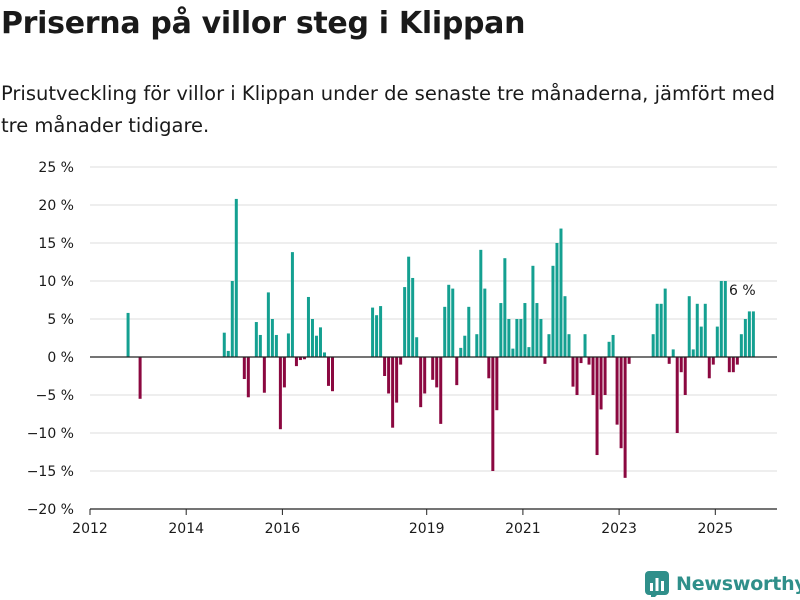 This screenshot has height=600, width=800. Describe the element at coordinates (283, 529) in the screenshot. I see `x-tick-label: 2016` at that location.